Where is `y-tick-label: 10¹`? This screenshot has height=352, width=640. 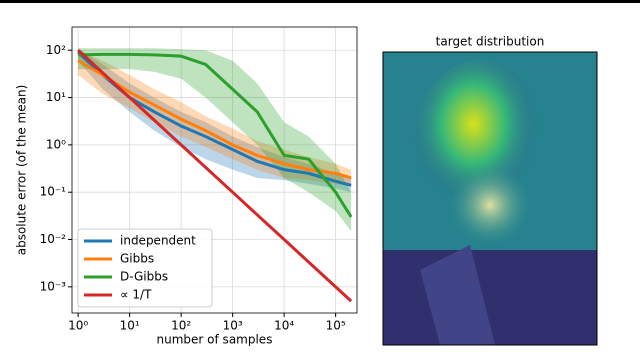
y-tick-label: 10¹ is located at coordinates (56, 97).